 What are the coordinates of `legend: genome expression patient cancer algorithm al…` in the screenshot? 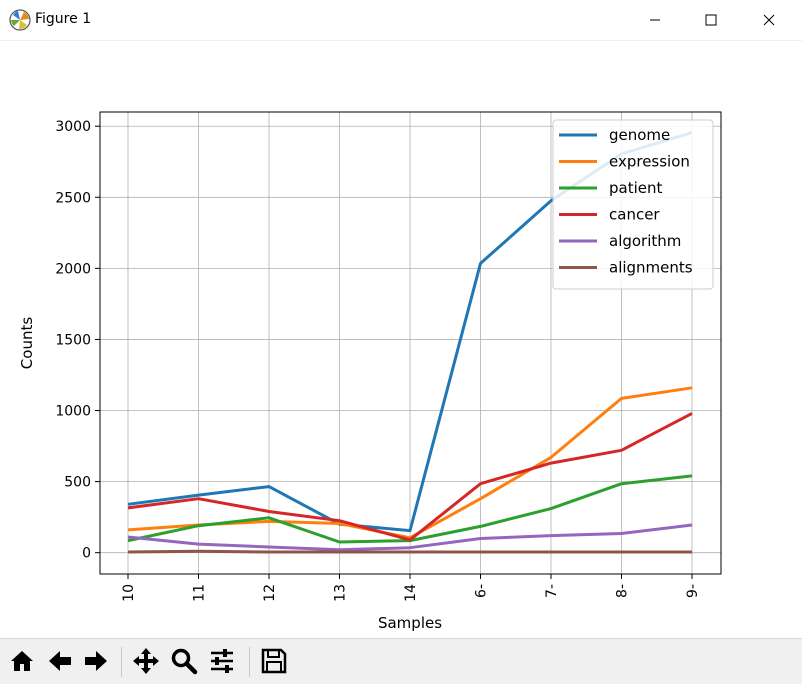 It's located at (633, 204).